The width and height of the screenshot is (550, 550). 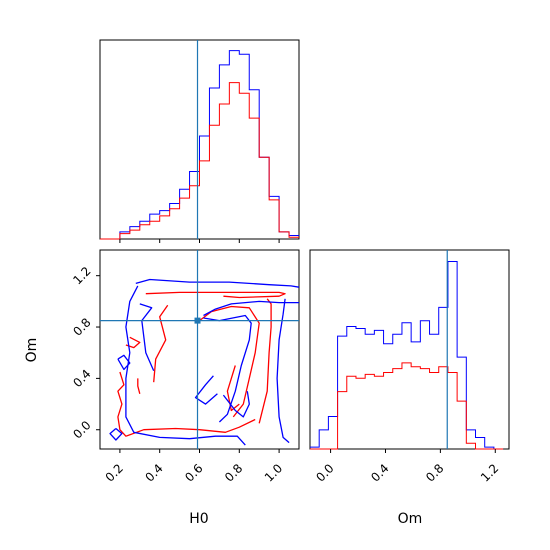 I want to click on contour-xtick-label: 0.2, so click(x=114, y=472).